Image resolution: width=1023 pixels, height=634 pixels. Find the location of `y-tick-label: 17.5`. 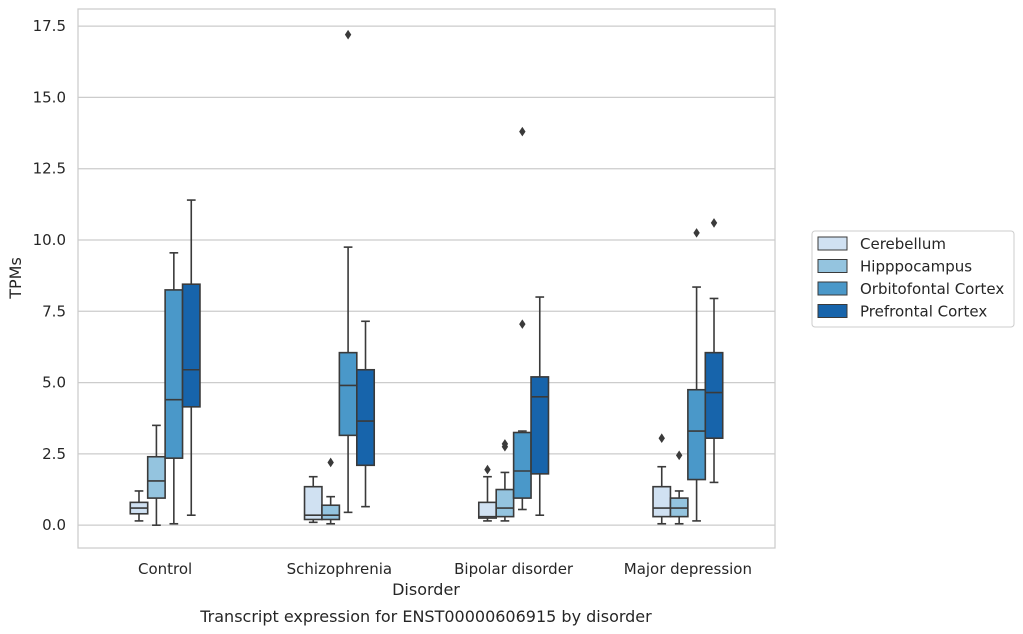

y-tick-label: 17.5 is located at coordinates (49, 26).